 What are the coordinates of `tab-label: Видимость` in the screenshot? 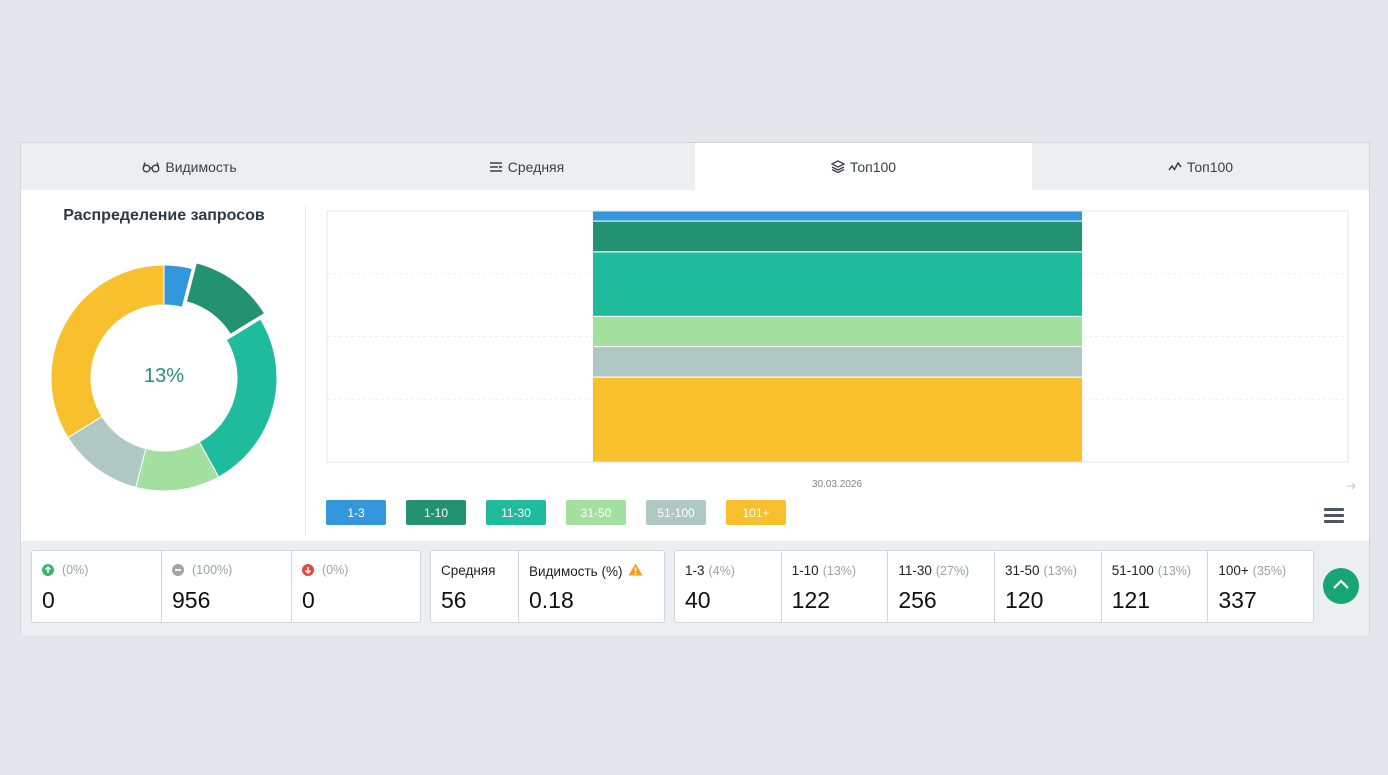 It's located at (201, 166).